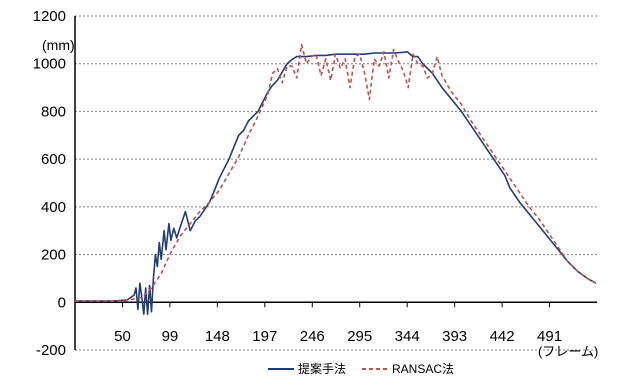 This screenshot has width=623, height=388. What do you see at coordinates (170, 336) in the screenshot?
I see `x-tick-label: 99` at bounding box center [170, 336].